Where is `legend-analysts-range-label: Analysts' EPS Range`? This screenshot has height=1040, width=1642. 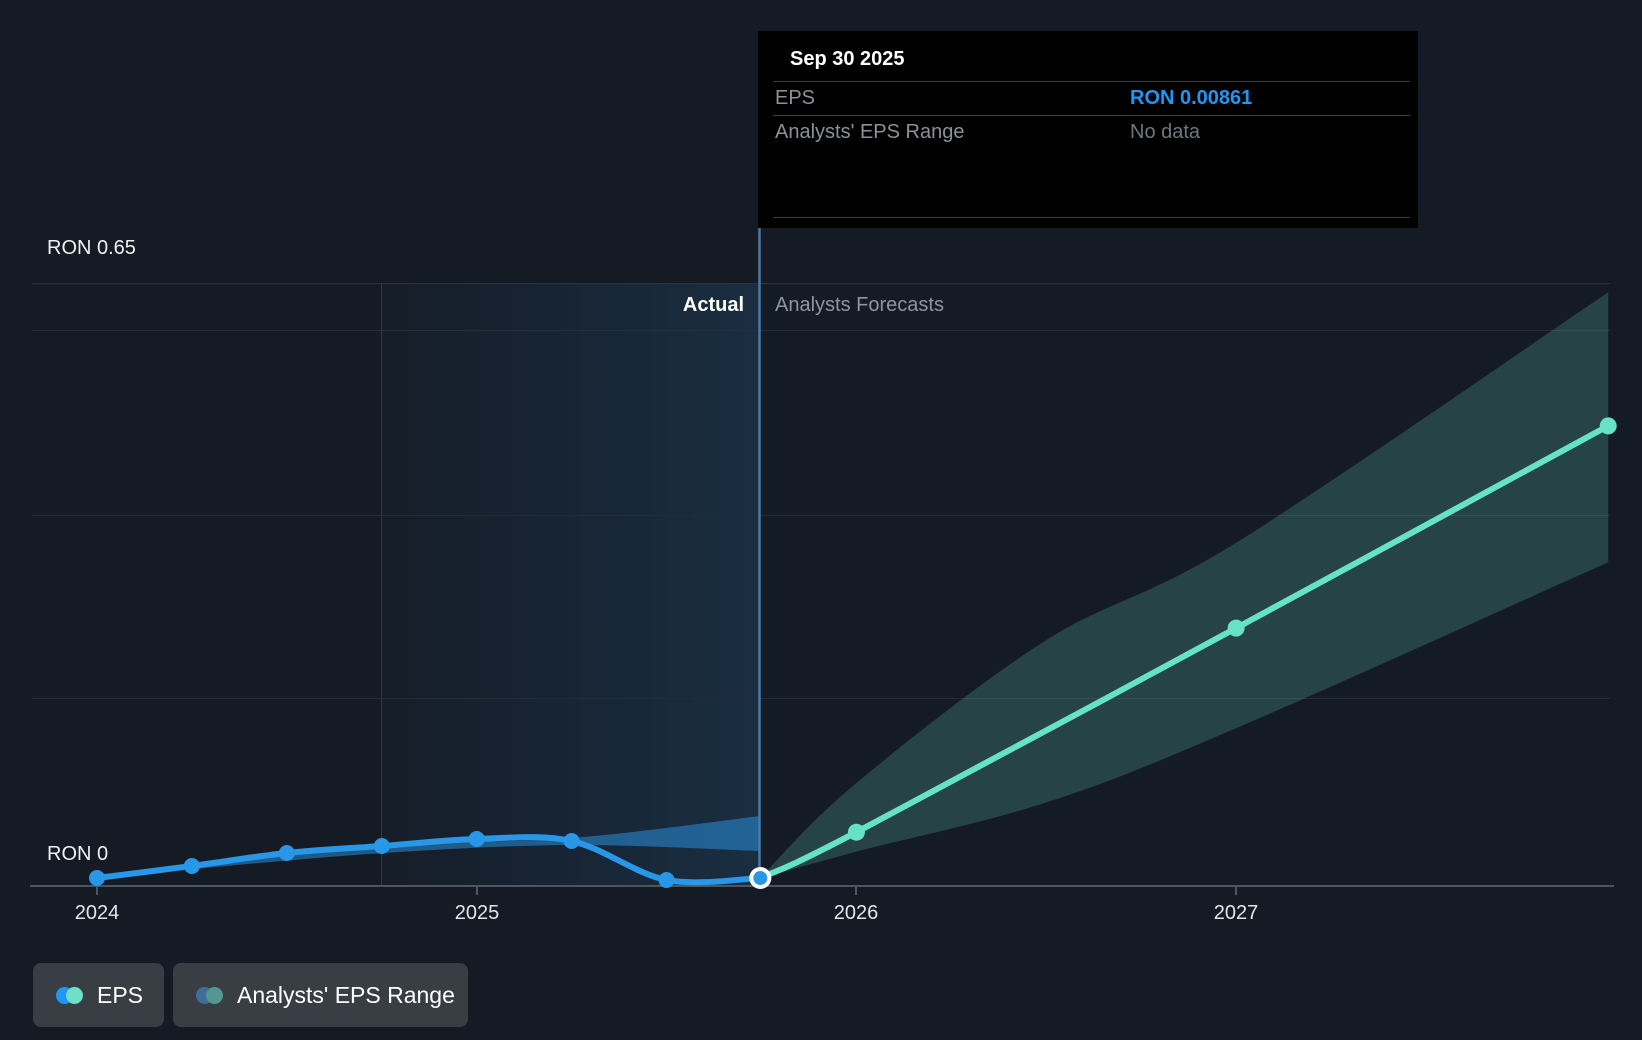 legend-analysts-range-label: Analysts' EPS Range is located at coordinates (346, 994).